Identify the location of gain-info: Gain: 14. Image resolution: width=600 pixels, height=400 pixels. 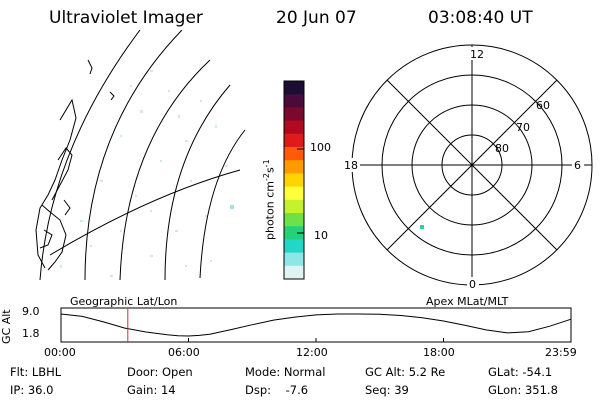
(151, 390).